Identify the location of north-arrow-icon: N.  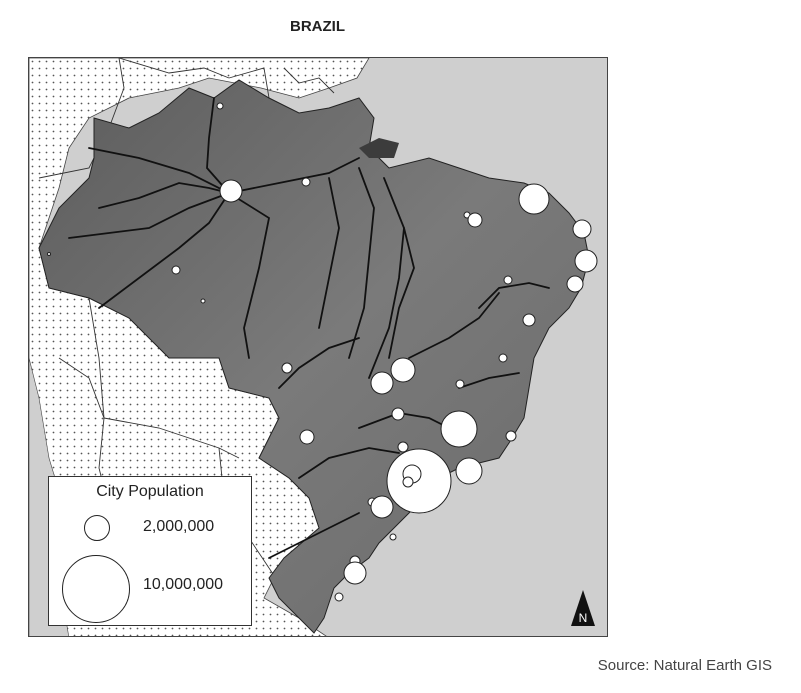
(583, 608).